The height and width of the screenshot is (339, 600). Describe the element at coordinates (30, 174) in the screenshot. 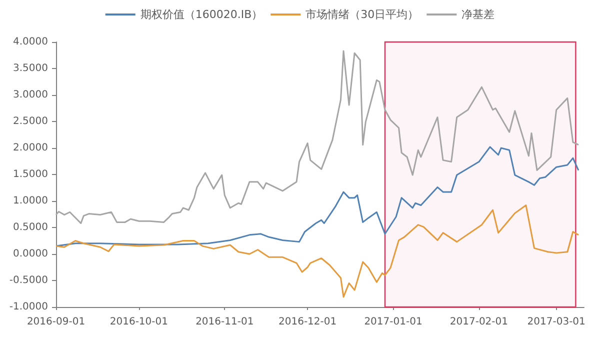

I see `y-tick-label: 1.5000` at that location.